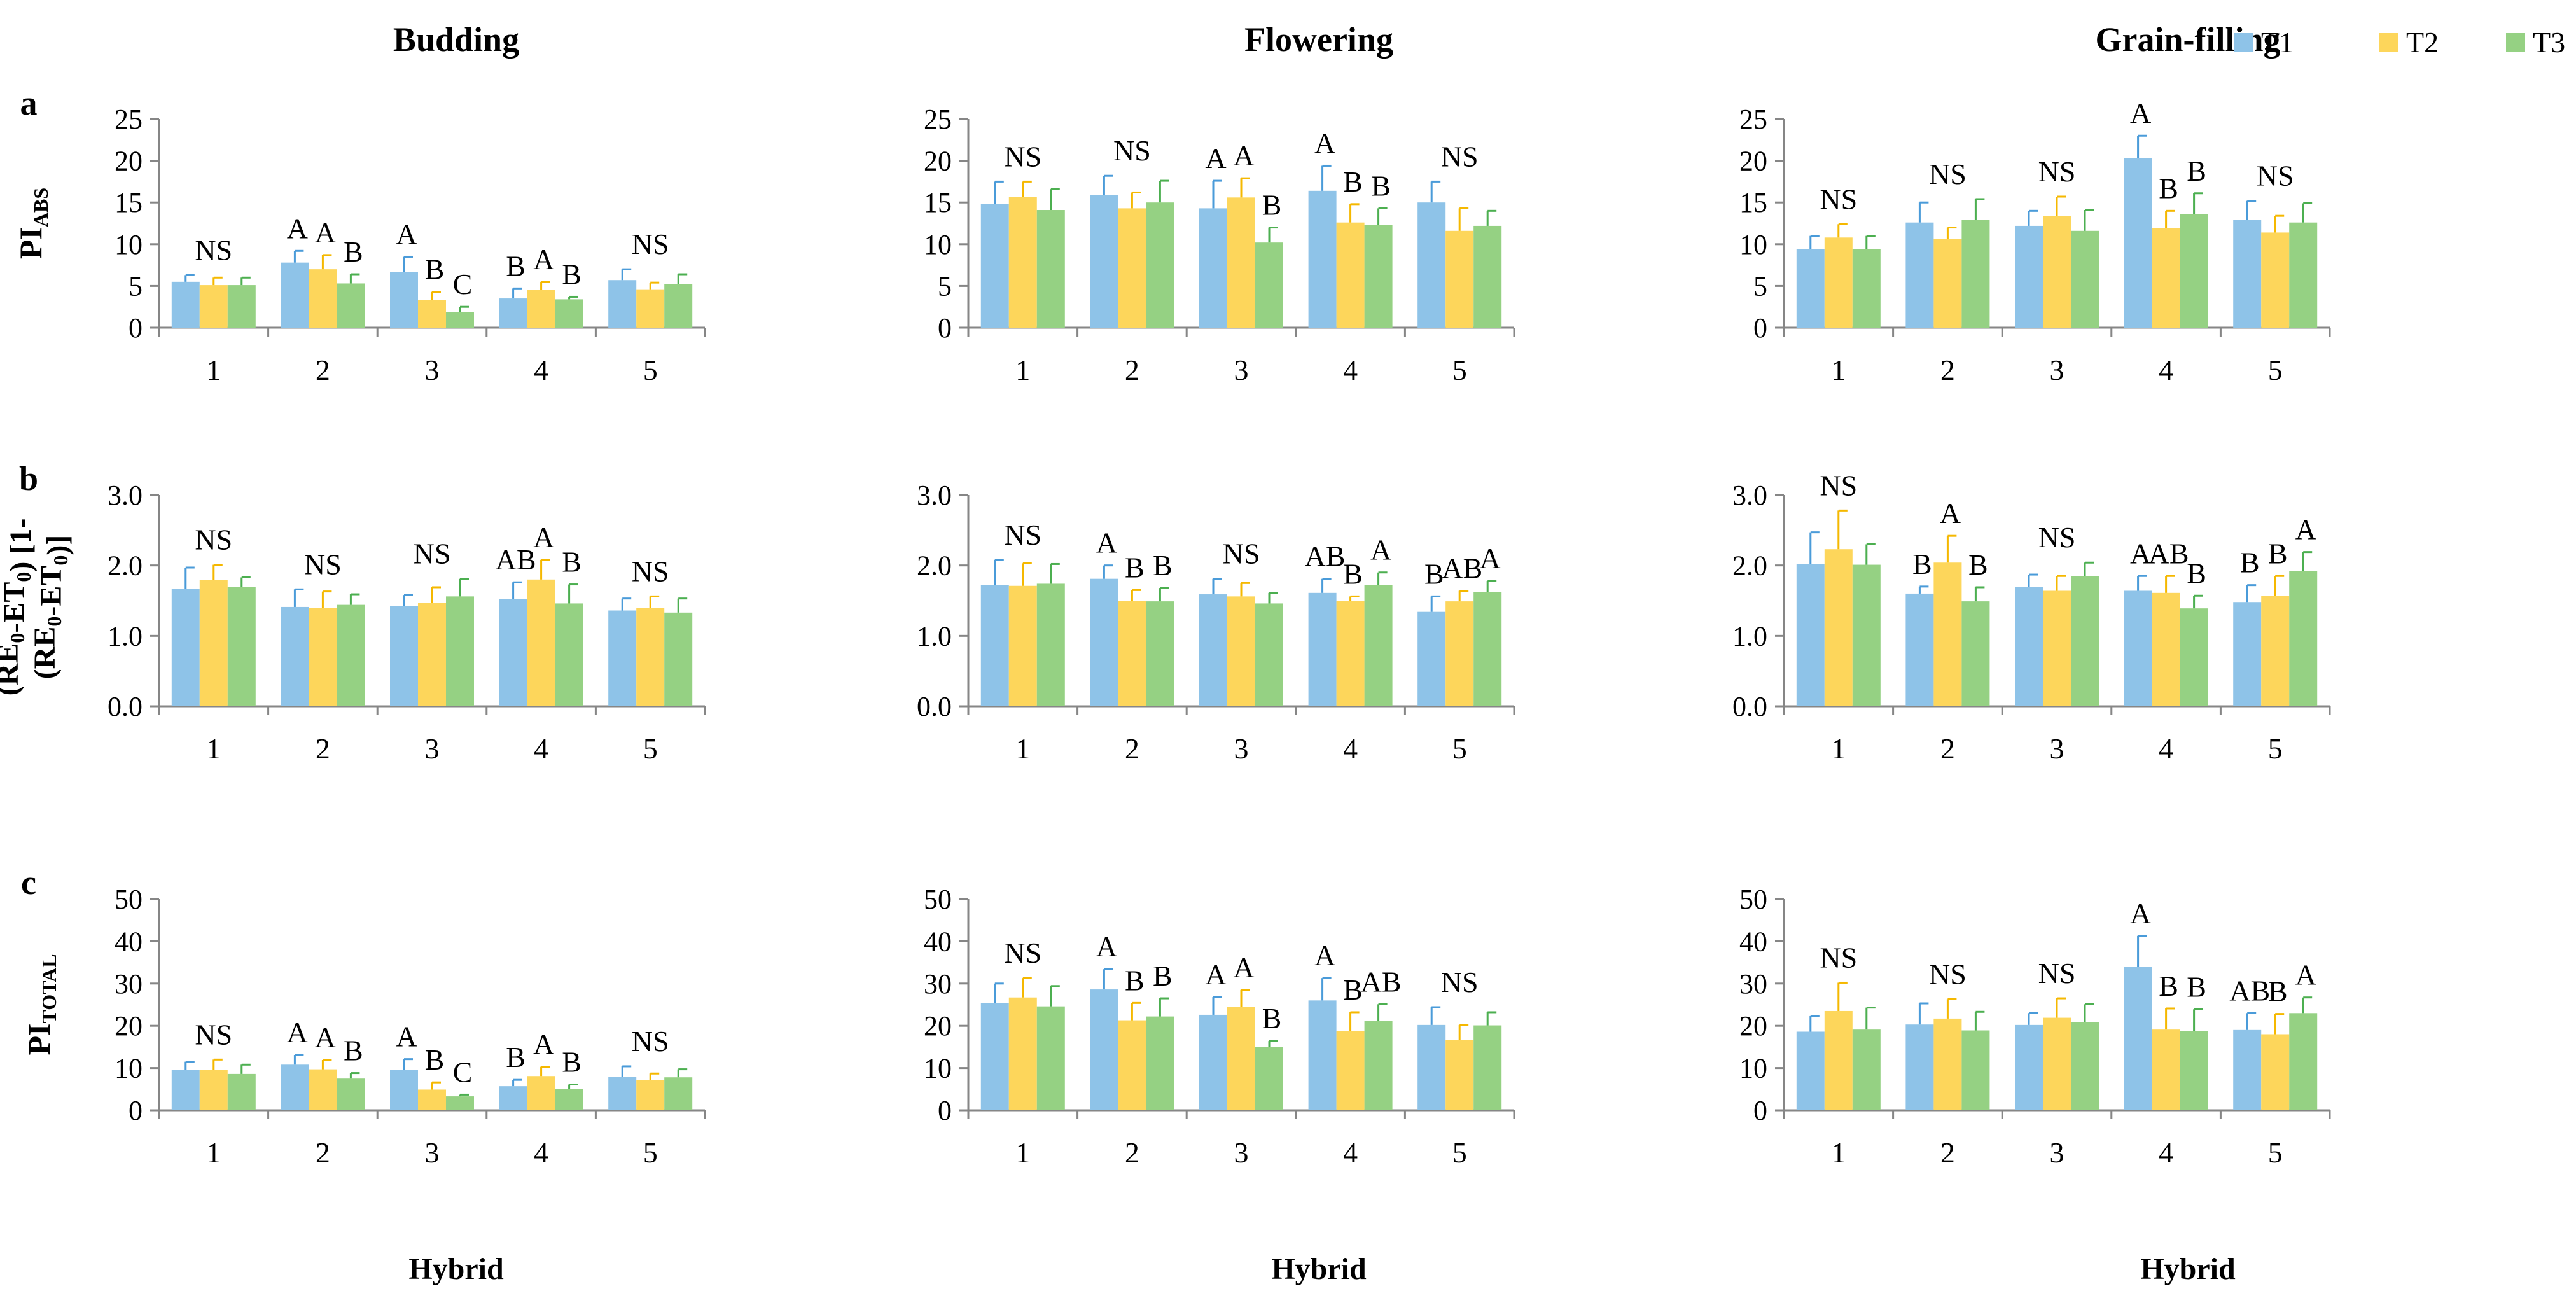 This screenshot has width=2576, height=1298. What do you see at coordinates (1318, 39) in the screenshot?
I see `title-flowering: Flowering` at bounding box center [1318, 39].